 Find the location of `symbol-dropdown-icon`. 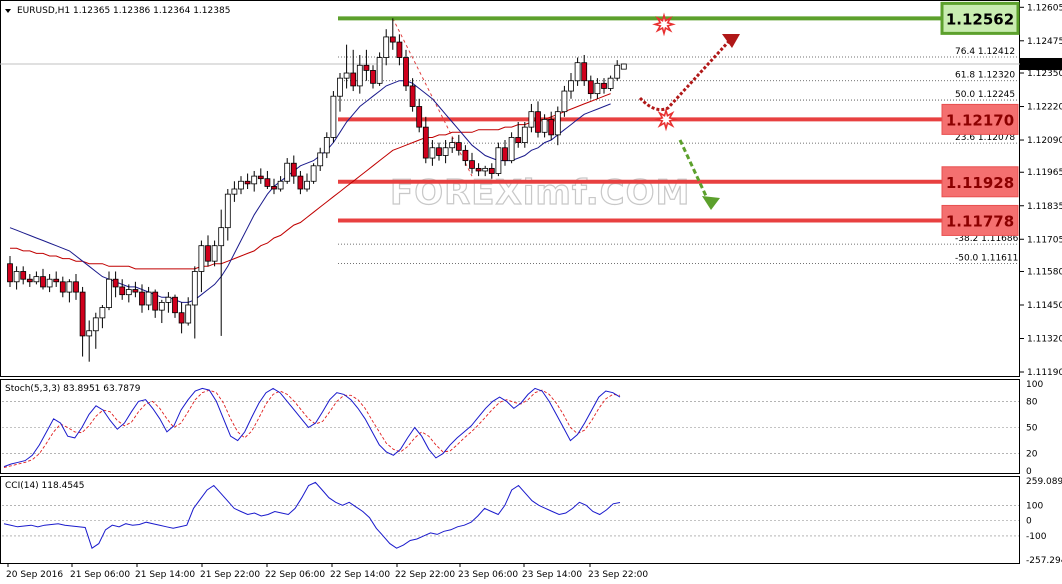

symbol-dropdown-icon is located at coordinates (8, 11).